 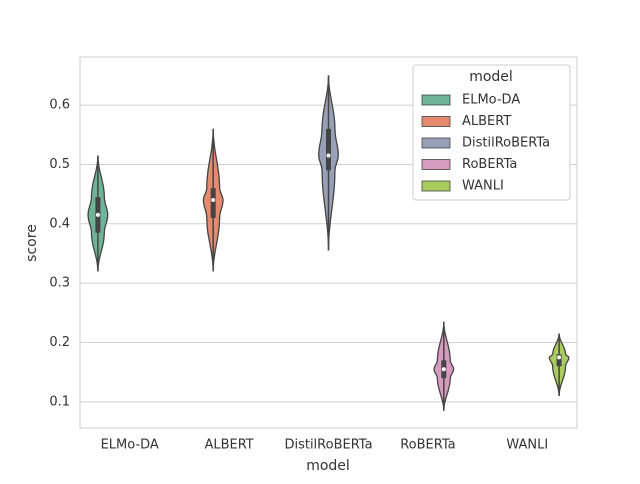 What do you see at coordinates (59, 164) in the screenshot?
I see `y-tick-label: 0.5` at bounding box center [59, 164].